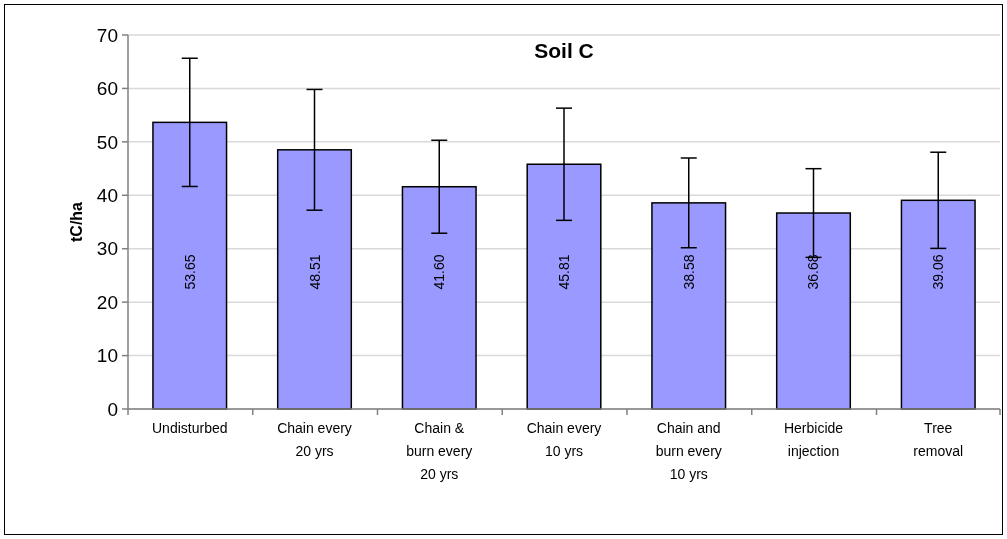 This screenshot has width=1007, height=539. Describe the element at coordinates (938, 439) in the screenshot. I see `x-tick-label: Tree removal` at that location.